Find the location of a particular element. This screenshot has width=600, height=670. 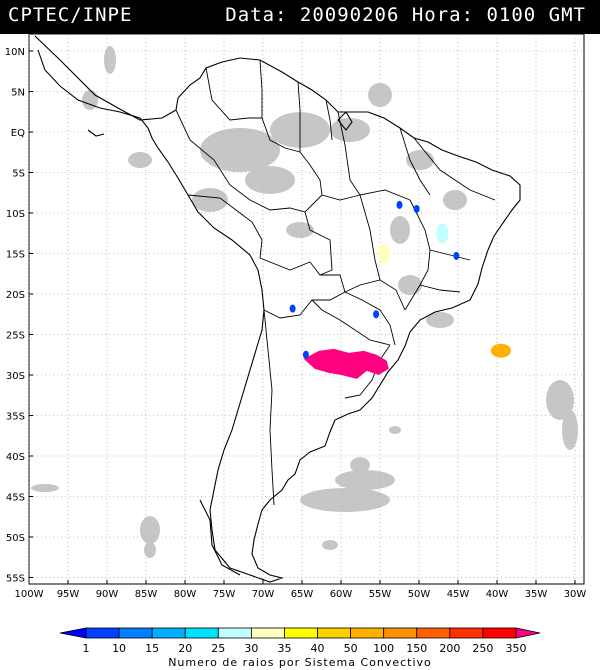

lon-label: 55W is located at coordinates (380, 594).